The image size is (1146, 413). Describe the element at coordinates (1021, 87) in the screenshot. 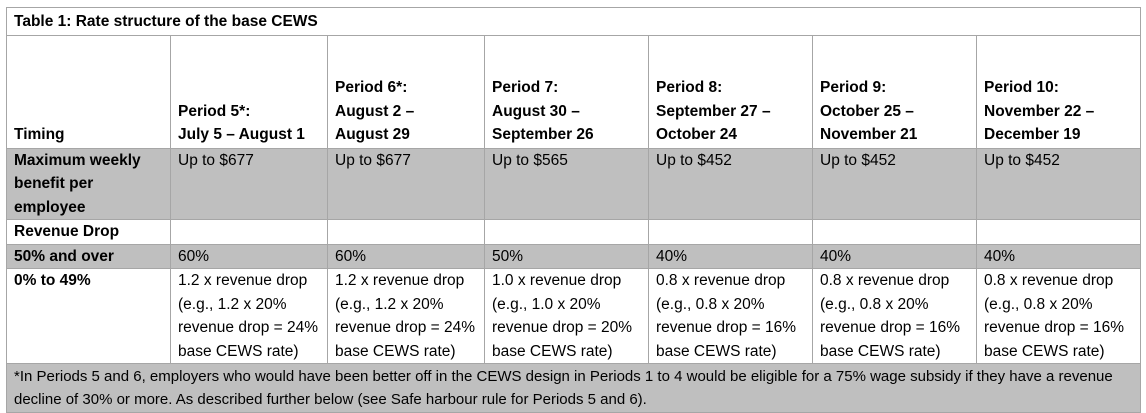

I see `period-10-title: Period 10:` at that location.